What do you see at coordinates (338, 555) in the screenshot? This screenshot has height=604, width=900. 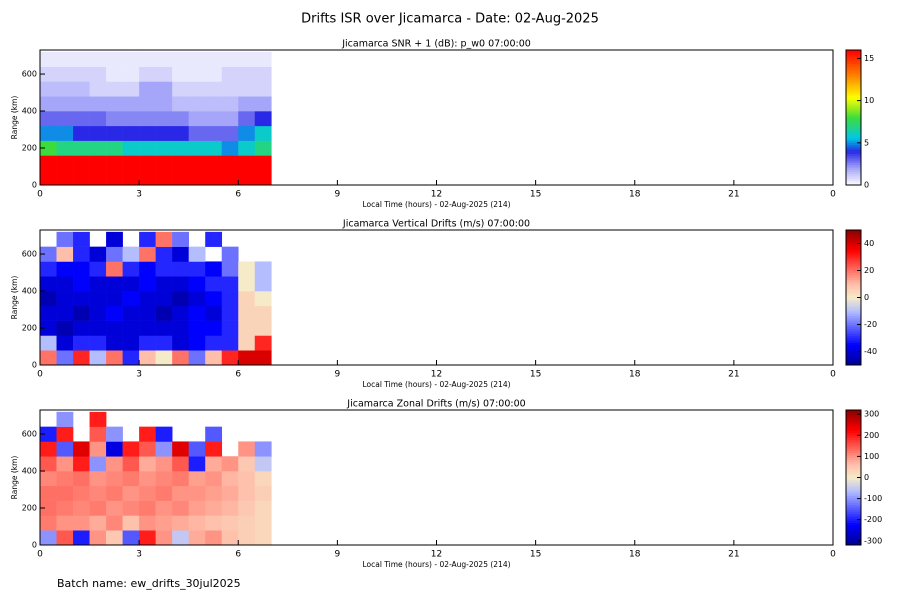 I see `x-tick-label: 9` at bounding box center [338, 555].